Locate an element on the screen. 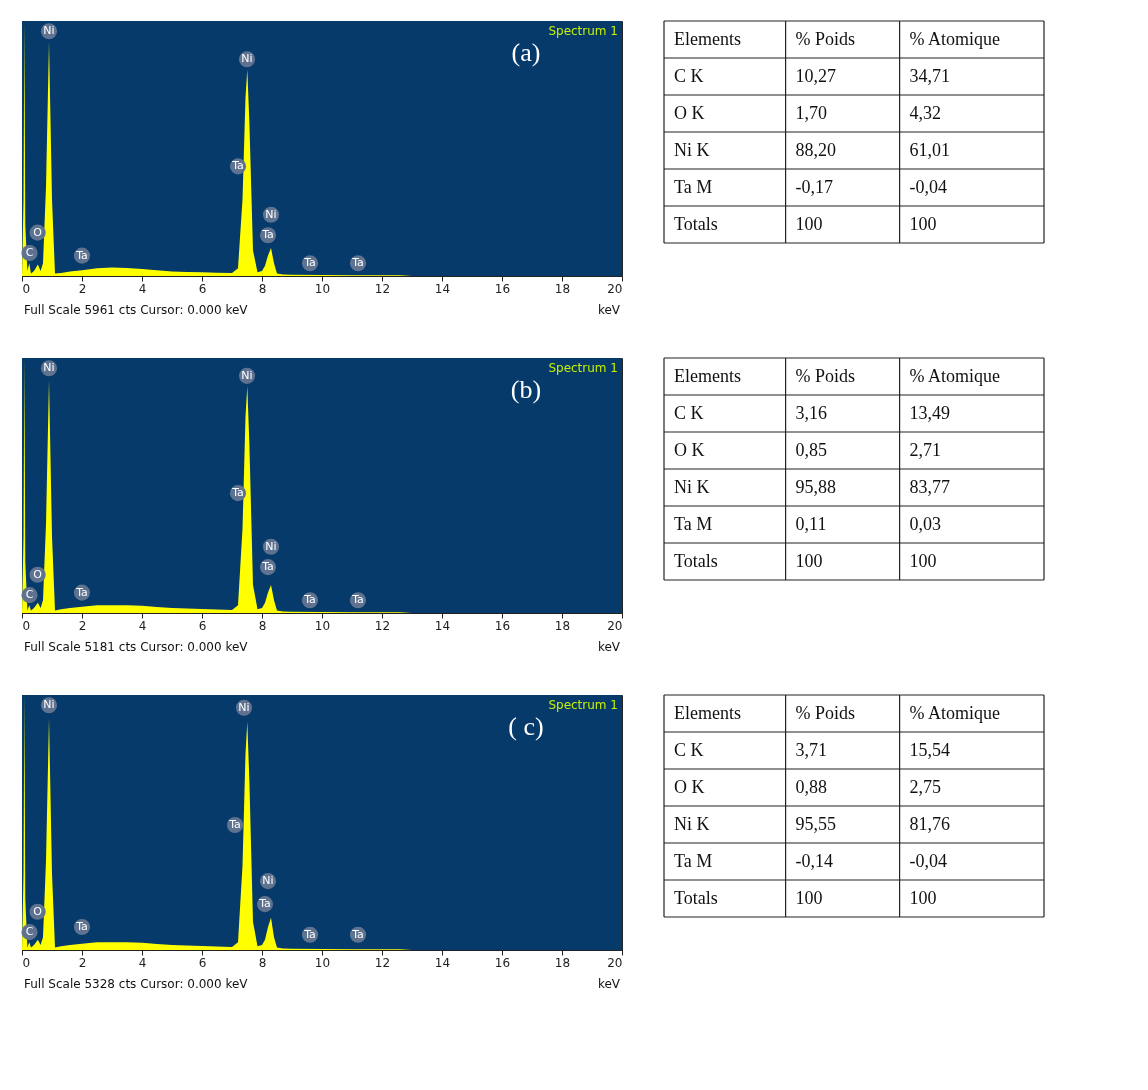 This screenshot has height=1090, width=1148. text: Full Scale 5328 cts Cursor: 0.000 keV is located at coordinates (136, 984).